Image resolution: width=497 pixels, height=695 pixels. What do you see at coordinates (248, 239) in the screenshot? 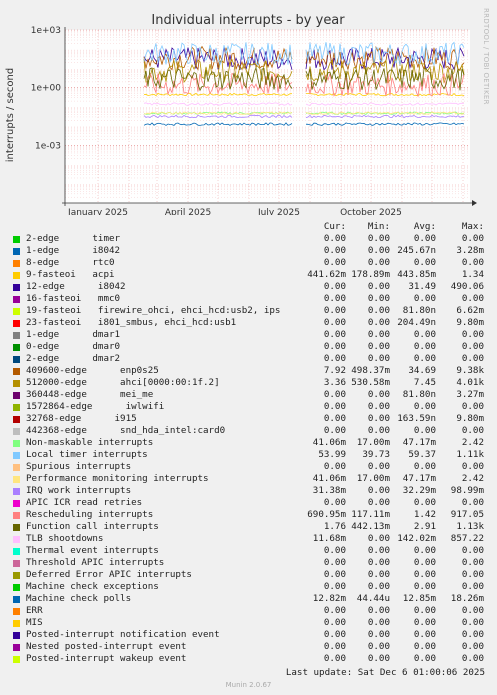
I see `legend-row: 2-edge timer 0.00 0.00 0.00 0.00` at bounding box center [248, 239].